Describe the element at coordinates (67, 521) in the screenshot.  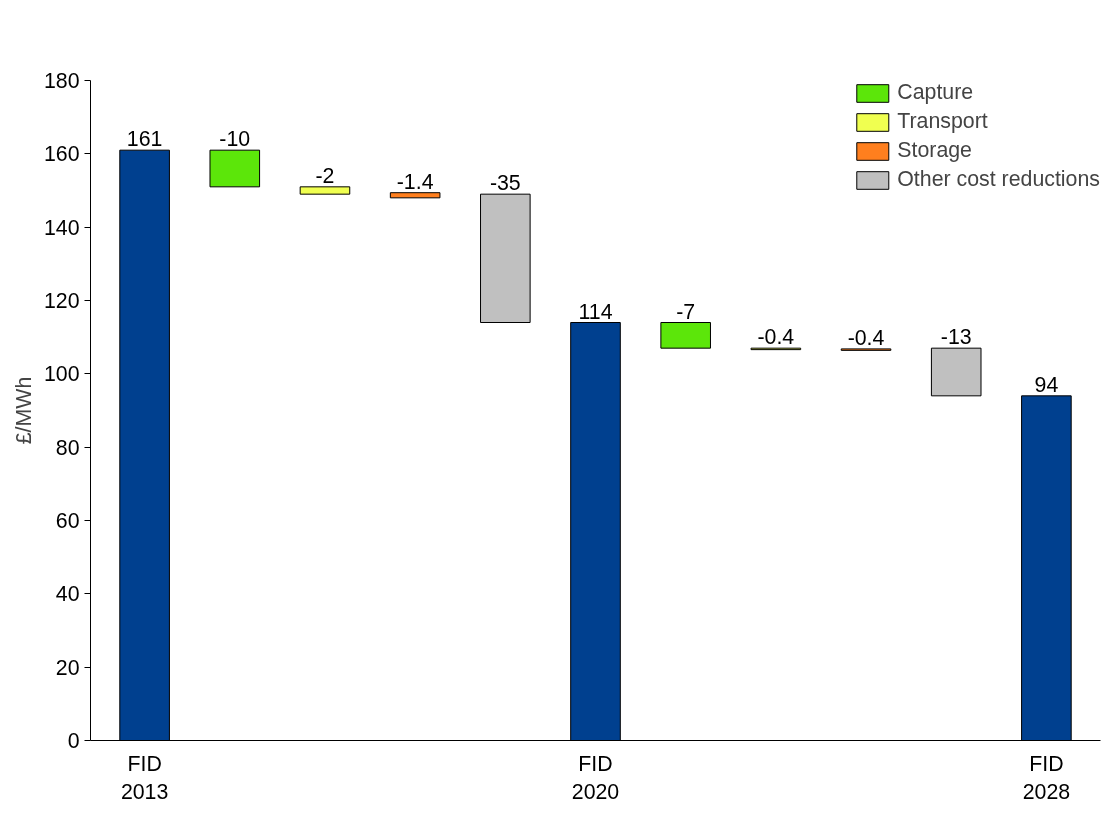
I see `y-tick-label: 60` at that location.